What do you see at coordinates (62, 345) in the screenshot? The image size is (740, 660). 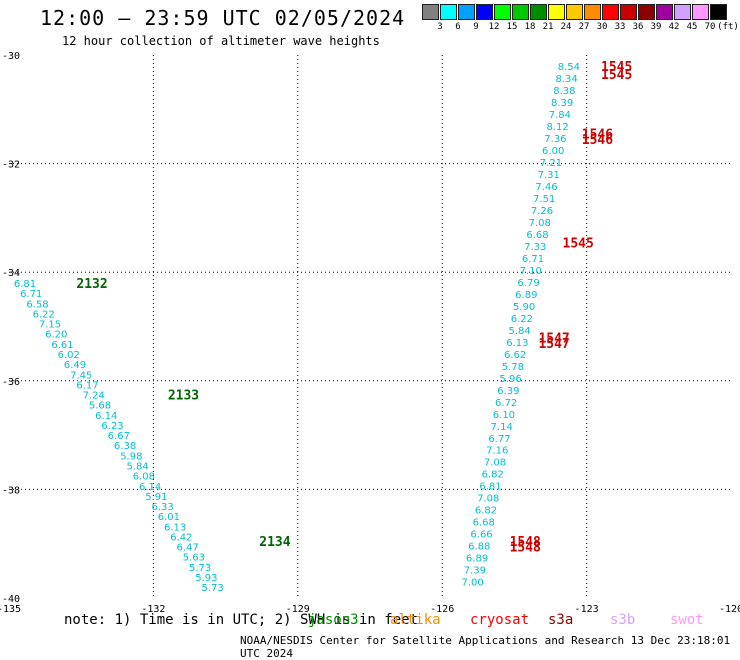 I see `wave-height-value: 6.61` at bounding box center [62, 345].